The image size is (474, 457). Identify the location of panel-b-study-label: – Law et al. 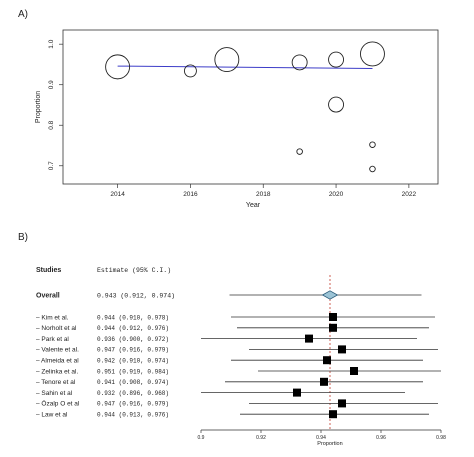
(52, 415).